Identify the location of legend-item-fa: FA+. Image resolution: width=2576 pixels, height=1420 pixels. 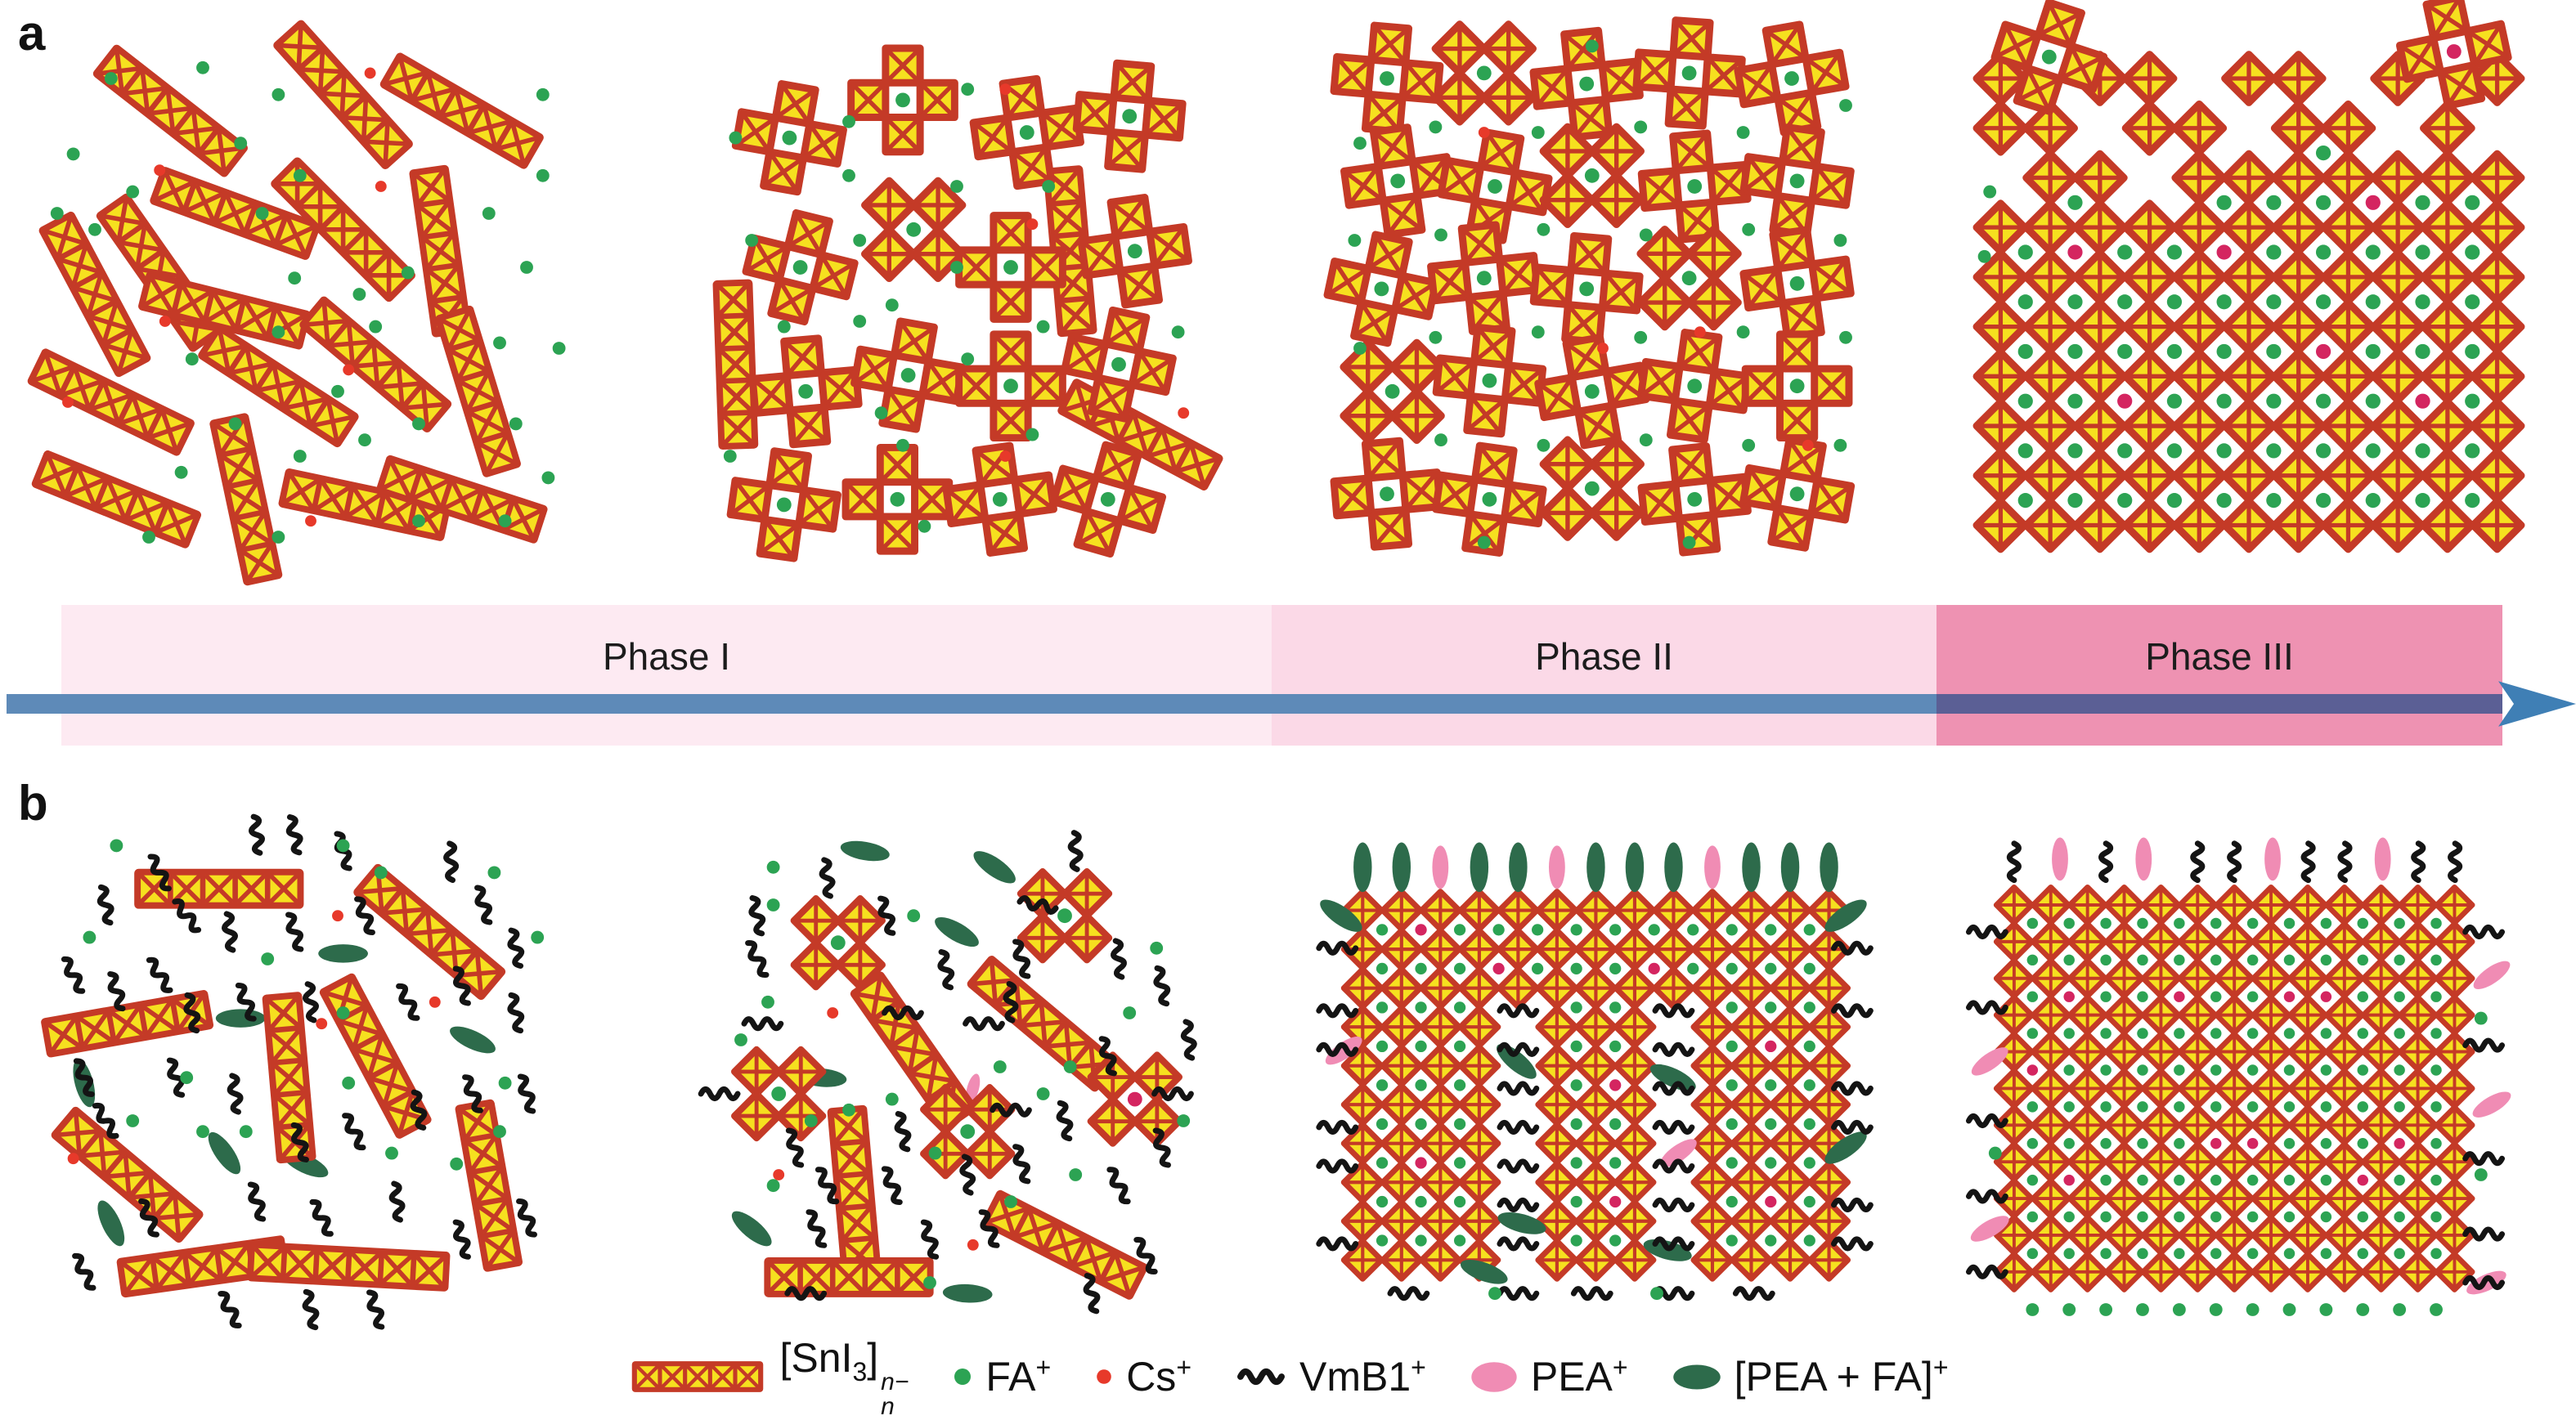
(1002, 1376).